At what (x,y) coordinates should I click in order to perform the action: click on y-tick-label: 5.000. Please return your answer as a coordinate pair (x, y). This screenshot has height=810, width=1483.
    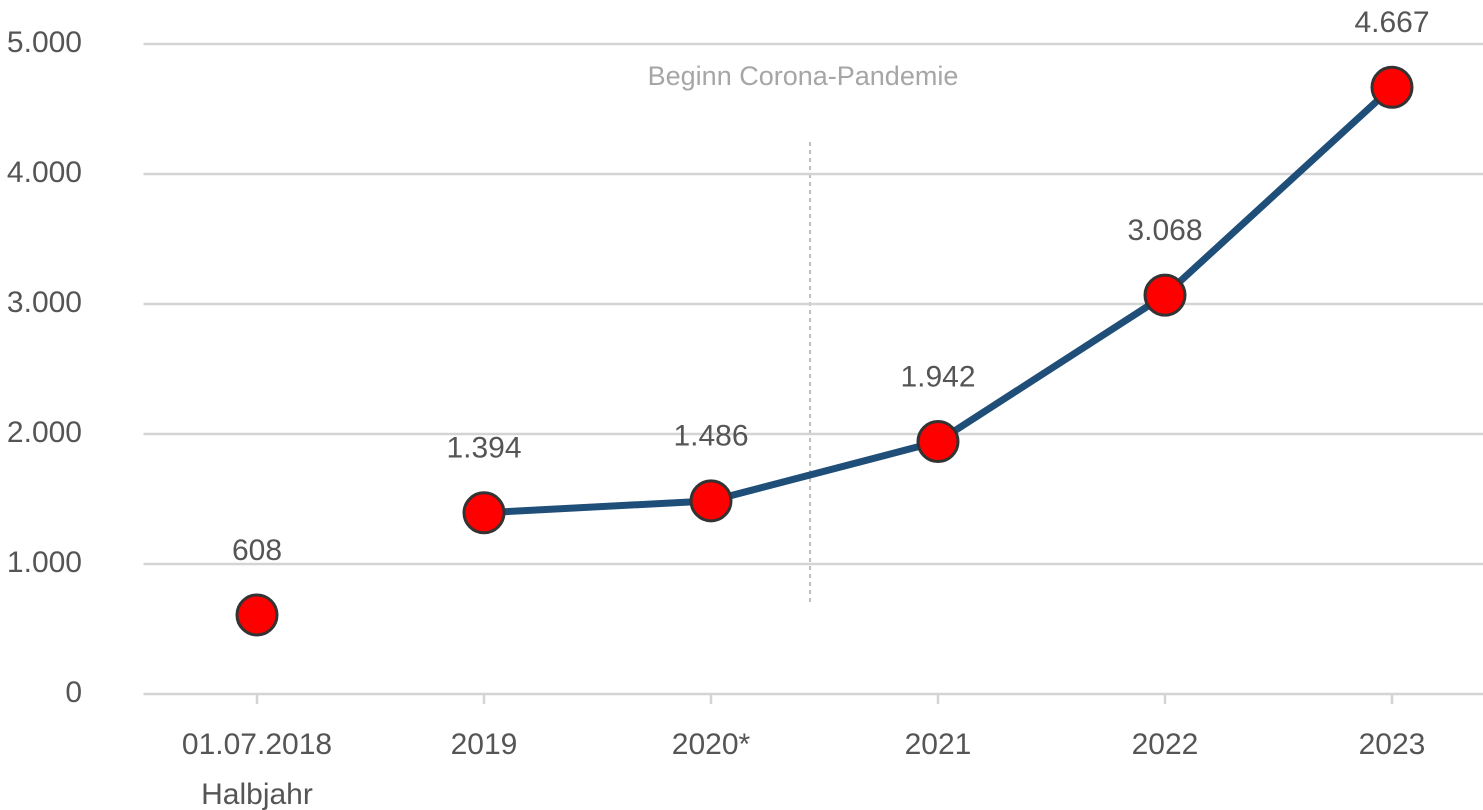
    Looking at the image, I should click on (44, 42).